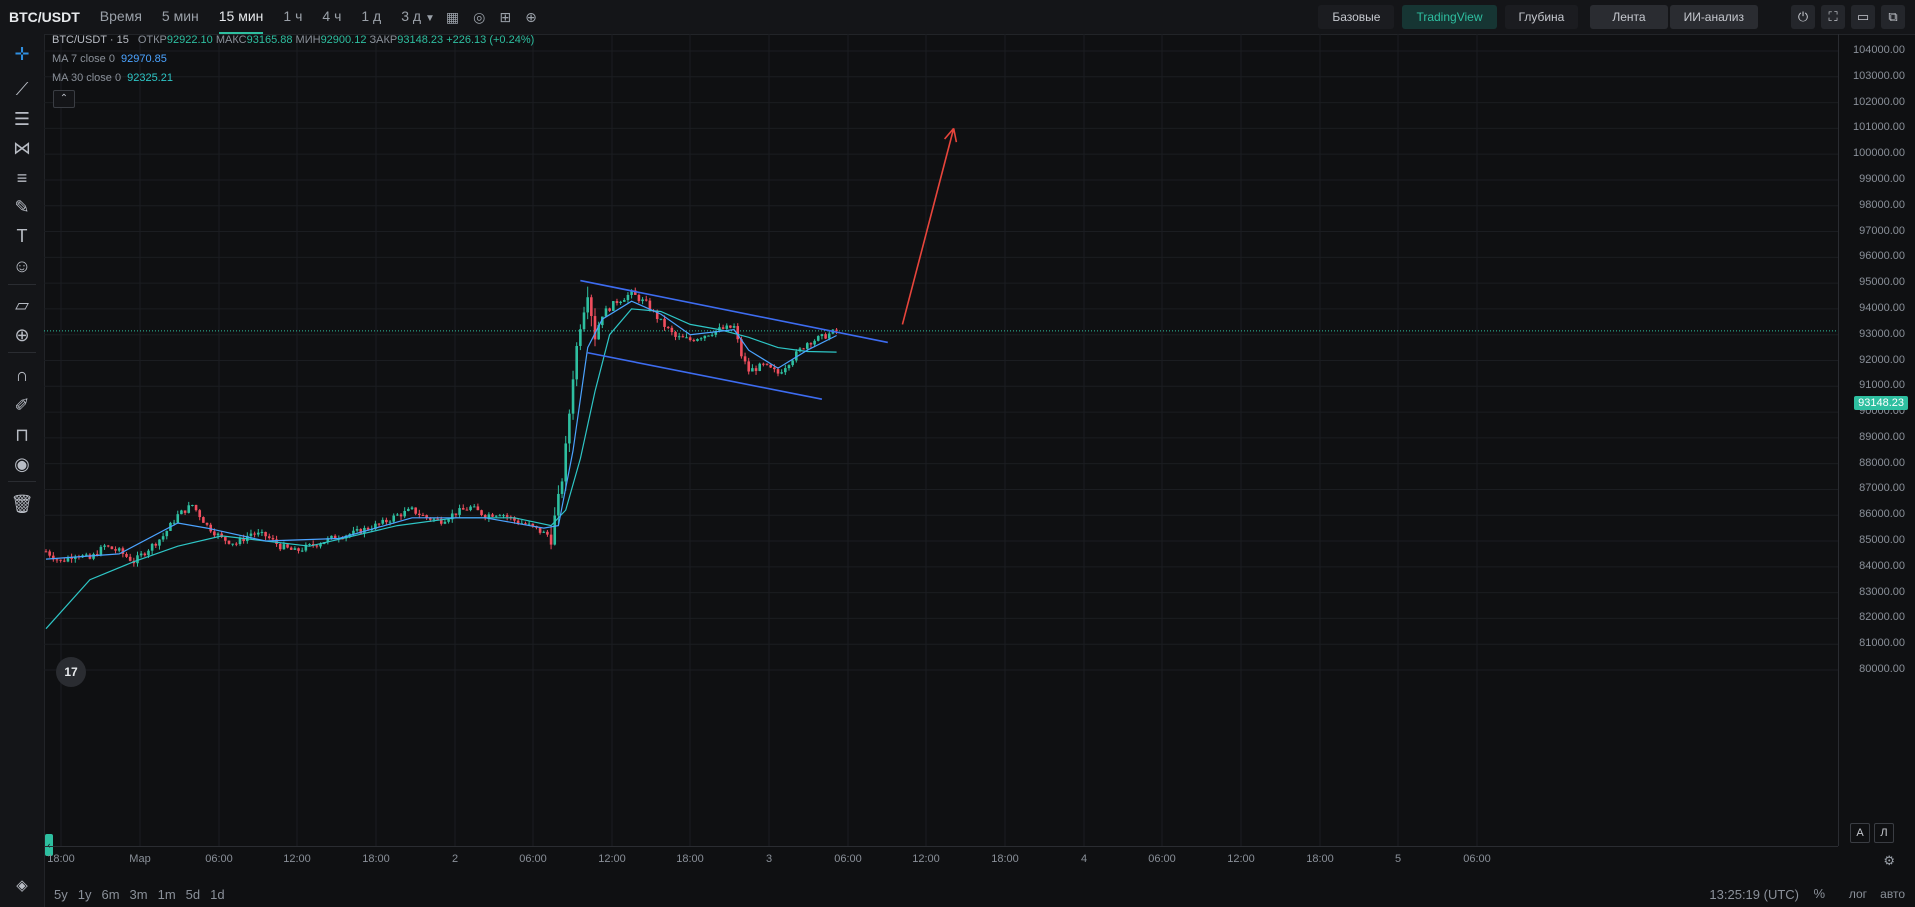 This screenshot has height=907, width=1915. What do you see at coordinates (22, 504) in the screenshot?
I see `trash-icon: 🗑` at bounding box center [22, 504].